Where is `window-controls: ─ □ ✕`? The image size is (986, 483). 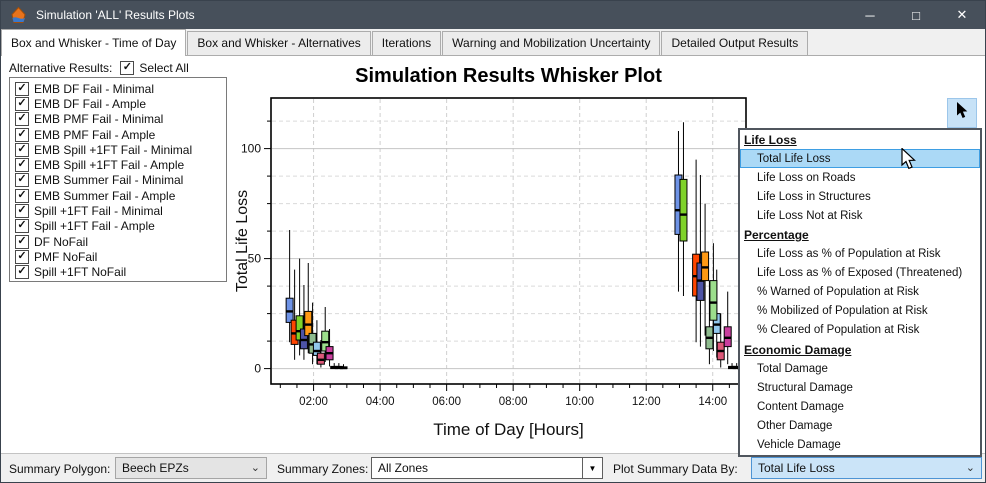 window-controls: ─ □ ✕ is located at coordinates (916, 15).